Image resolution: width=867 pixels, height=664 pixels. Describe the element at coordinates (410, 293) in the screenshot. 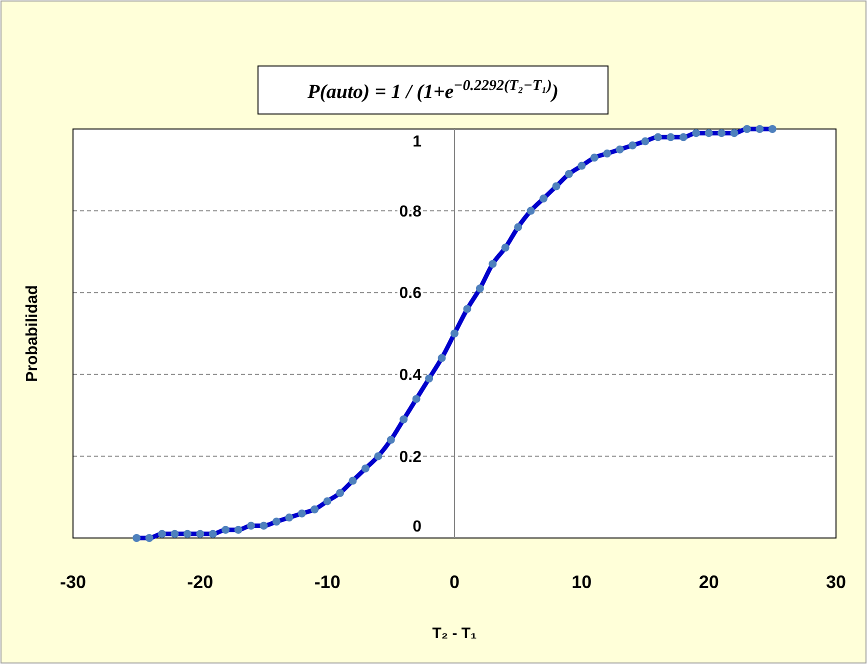

I see `y-tick-label: 0.6` at that location.